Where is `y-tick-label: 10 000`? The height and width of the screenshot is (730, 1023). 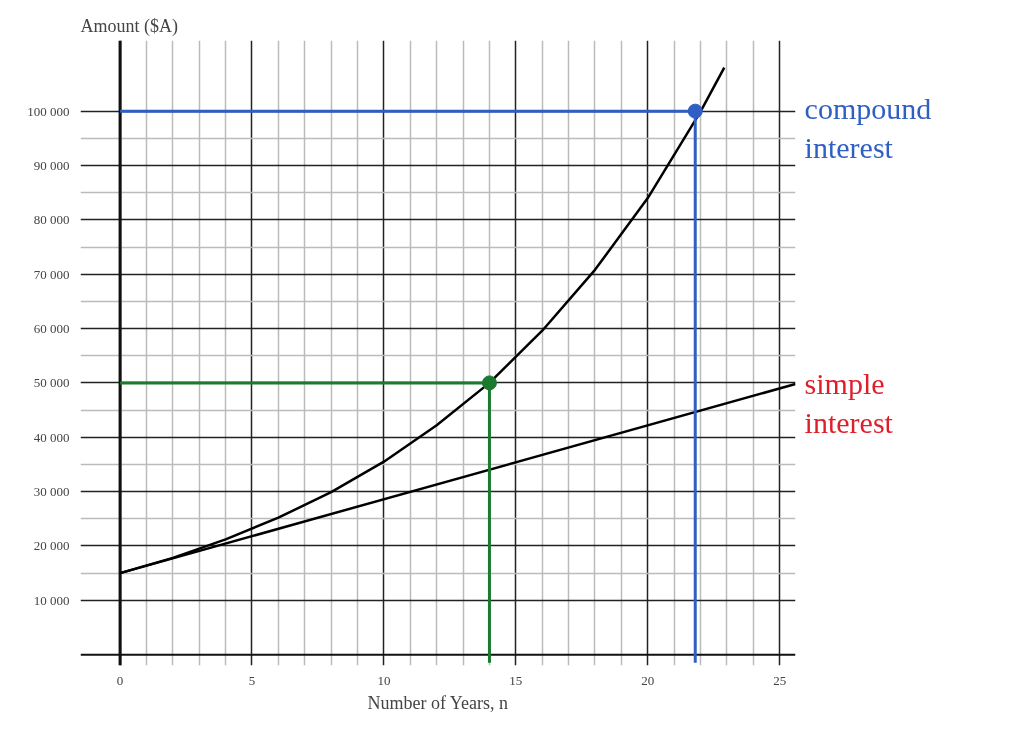 y-tick-label: 10 000 is located at coordinates (51, 600).